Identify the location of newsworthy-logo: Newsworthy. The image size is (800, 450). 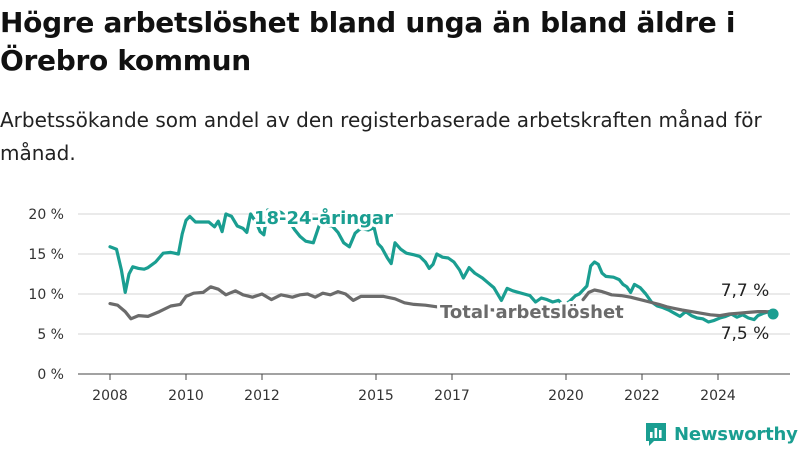
(721, 434).